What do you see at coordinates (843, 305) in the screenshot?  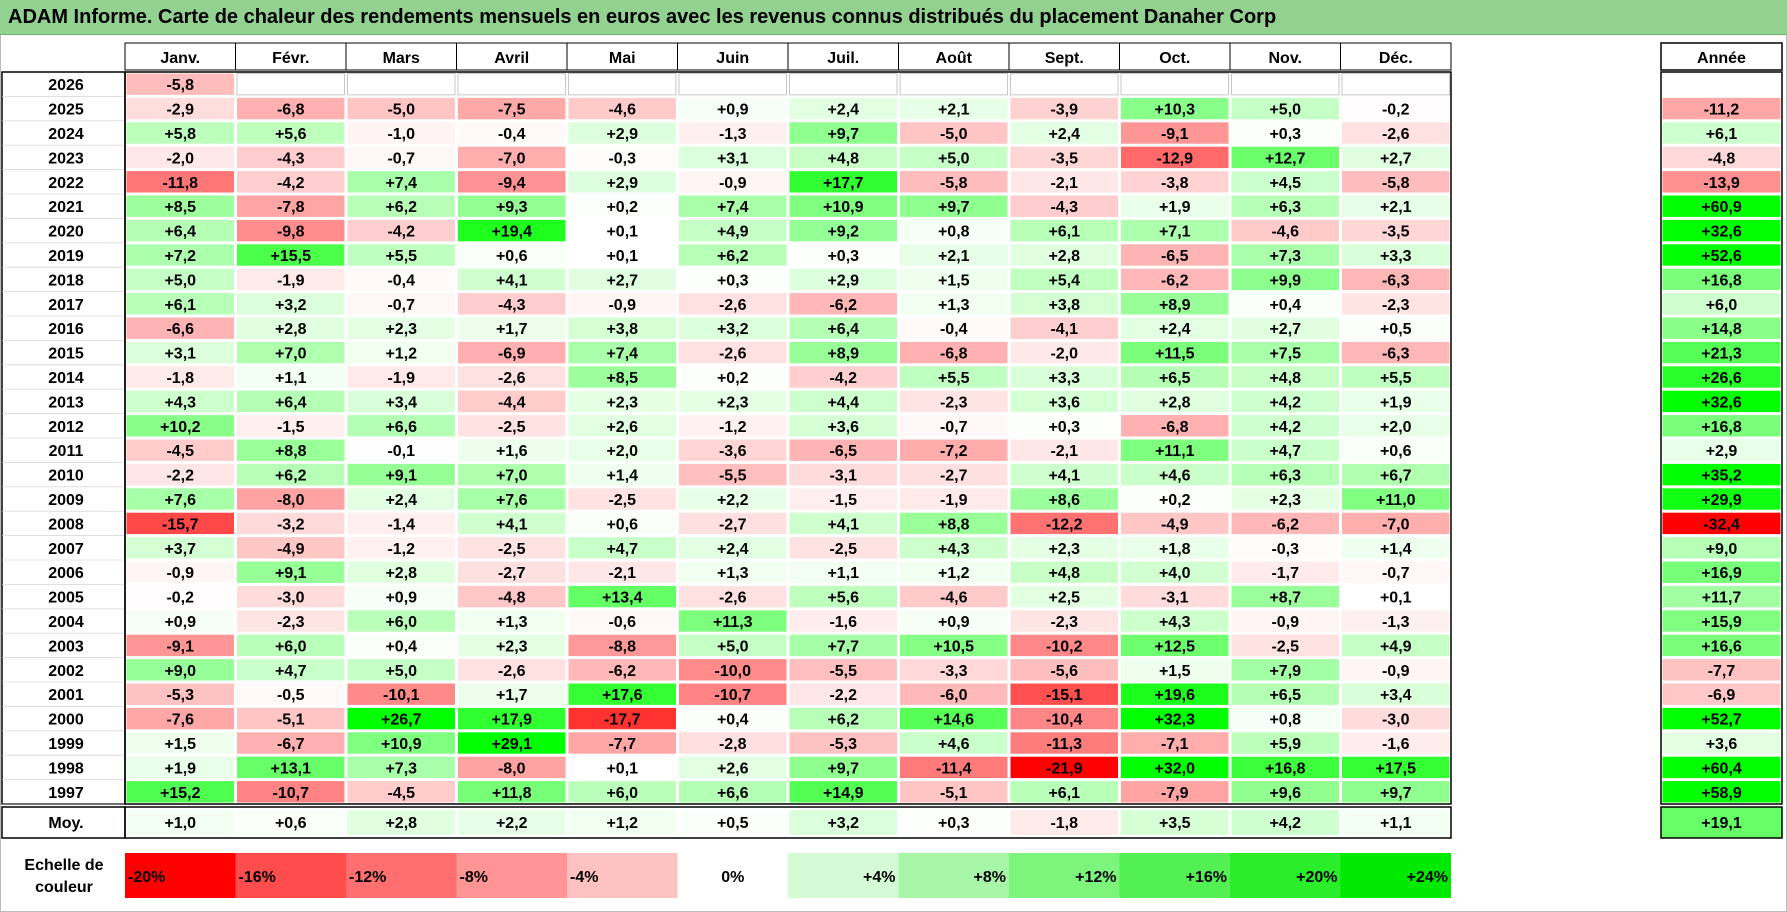 I see `cell-value: -6,2` at bounding box center [843, 305].